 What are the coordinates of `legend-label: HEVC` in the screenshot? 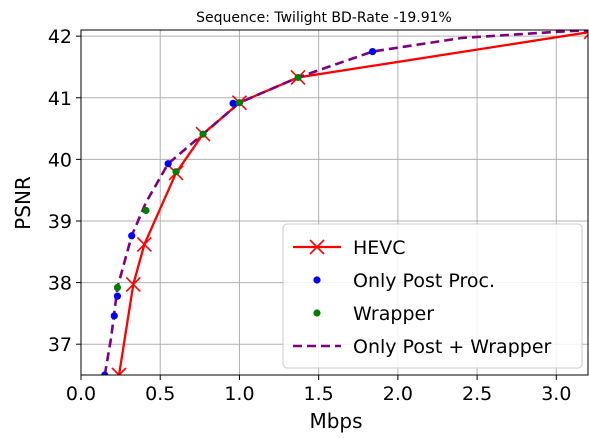 It's located at (379, 248).